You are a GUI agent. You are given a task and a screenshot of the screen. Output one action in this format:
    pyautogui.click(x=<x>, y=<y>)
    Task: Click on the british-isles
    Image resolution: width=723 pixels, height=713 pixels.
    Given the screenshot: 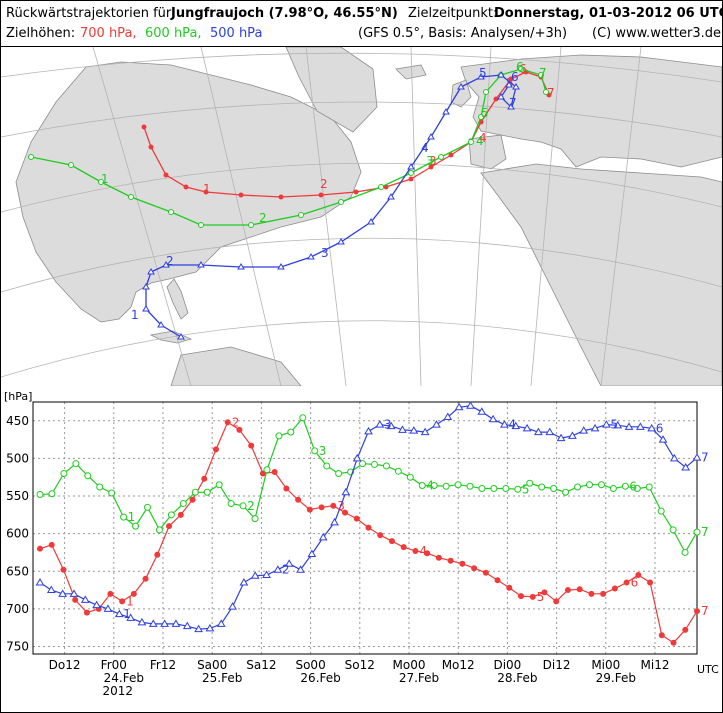 What is the action you would take?
    pyautogui.click(x=461, y=93)
    